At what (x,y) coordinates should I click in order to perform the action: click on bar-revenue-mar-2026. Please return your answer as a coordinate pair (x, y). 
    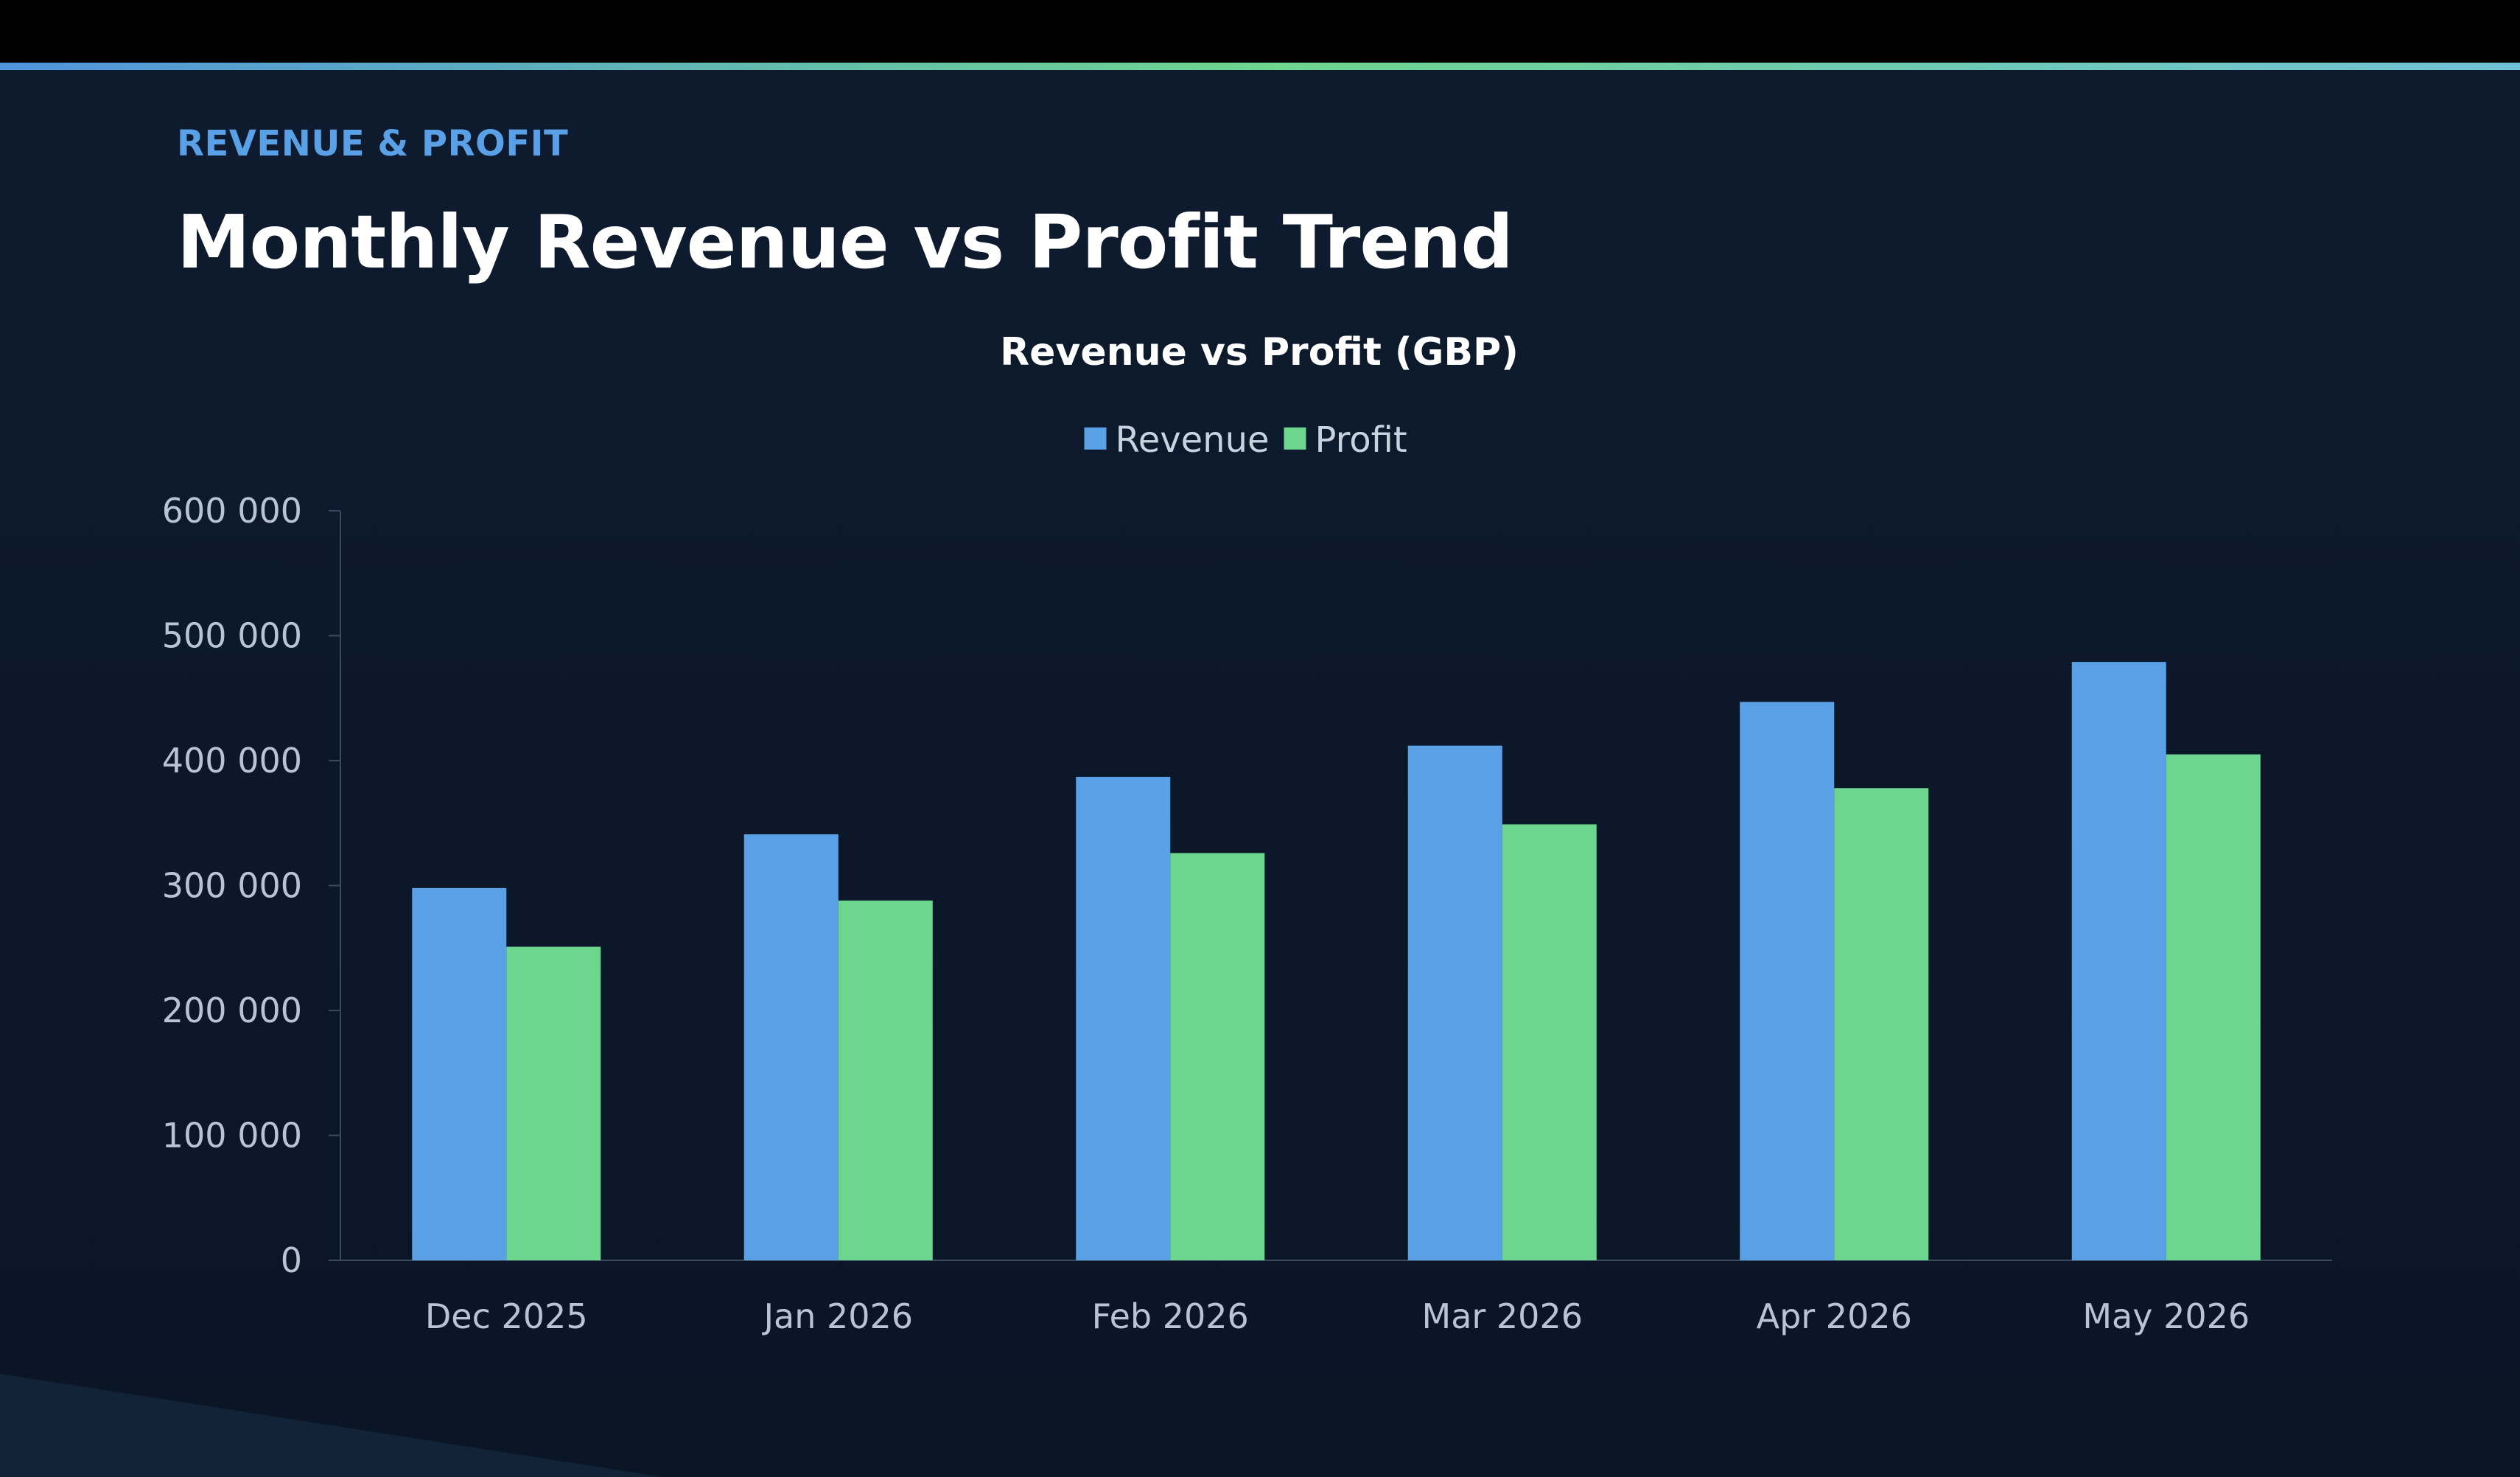
    Looking at the image, I should click on (1454, 1003).